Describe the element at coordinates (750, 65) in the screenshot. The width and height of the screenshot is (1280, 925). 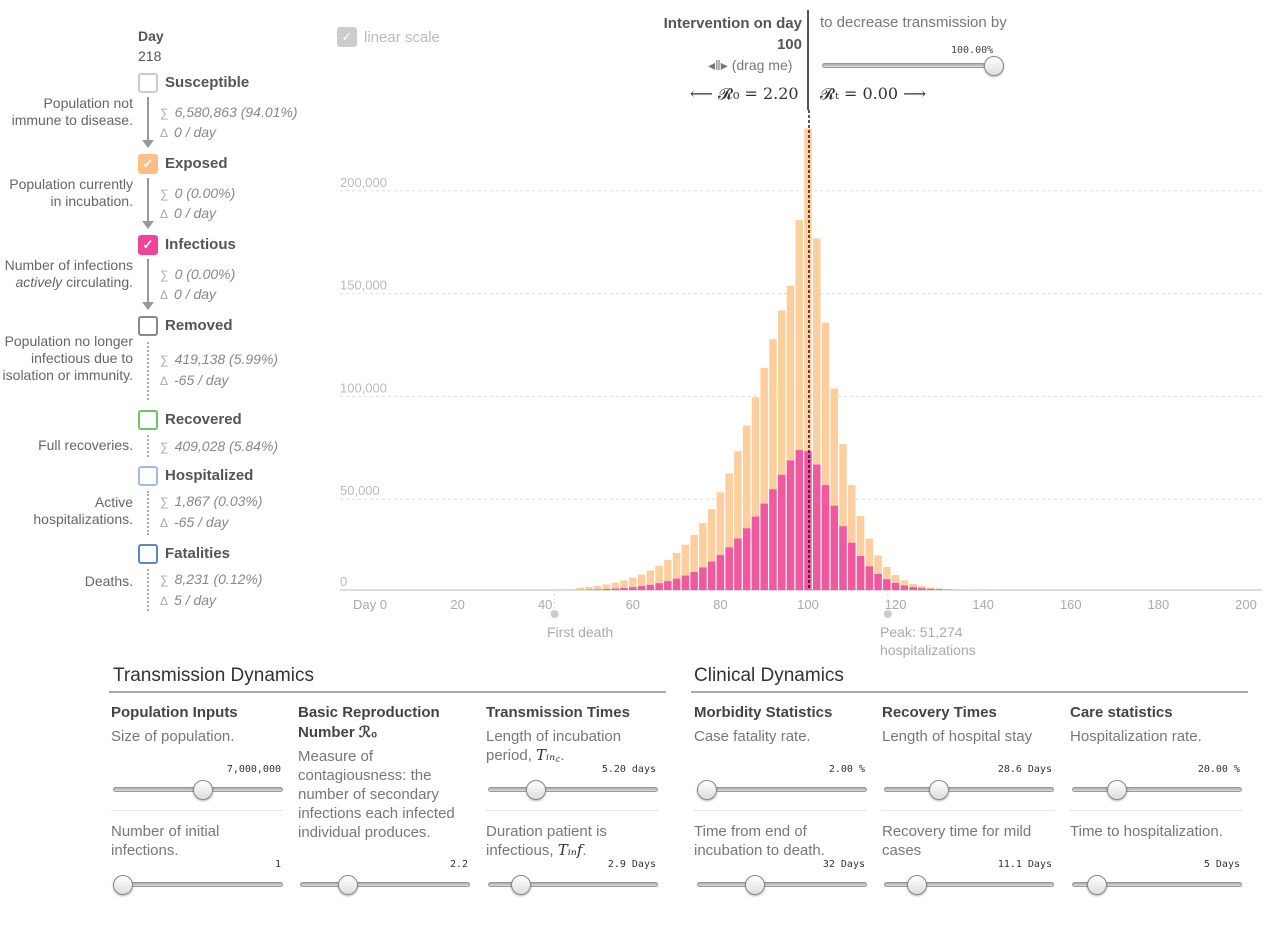
I see `intervention-drag-handle: ◂‖▸ (drag me)` at that location.